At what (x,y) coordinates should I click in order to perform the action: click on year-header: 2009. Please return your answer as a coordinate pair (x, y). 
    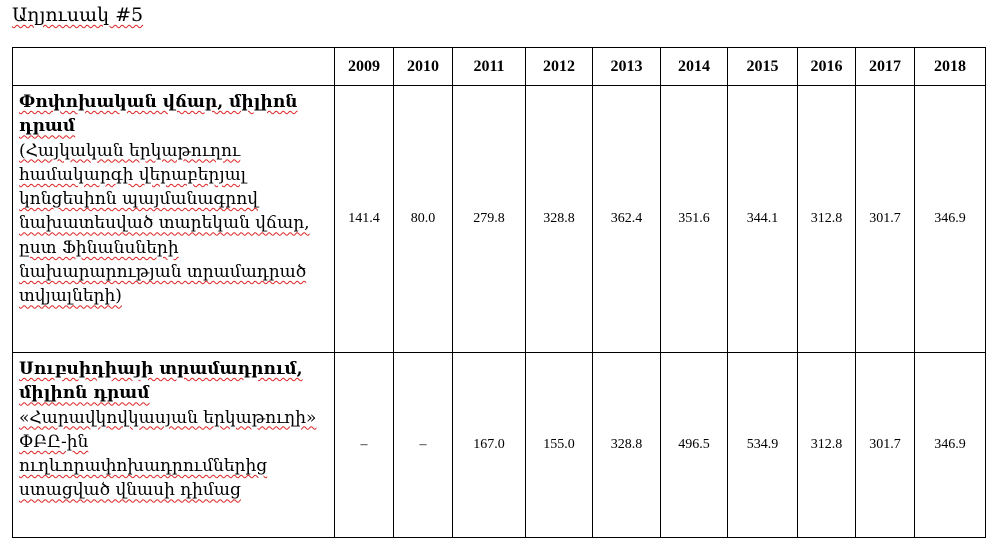
    Looking at the image, I should click on (364, 66).